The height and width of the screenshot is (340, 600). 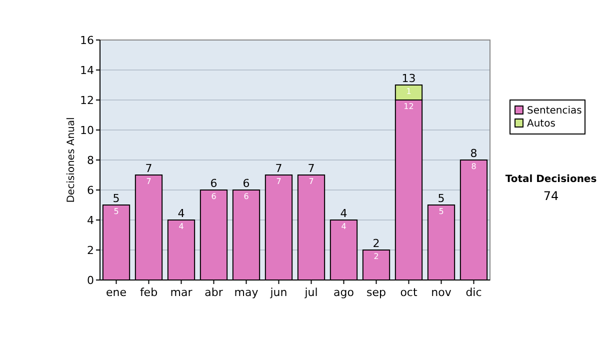 What do you see at coordinates (246, 292) in the screenshot?
I see `x-tick-label: may` at bounding box center [246, 292].